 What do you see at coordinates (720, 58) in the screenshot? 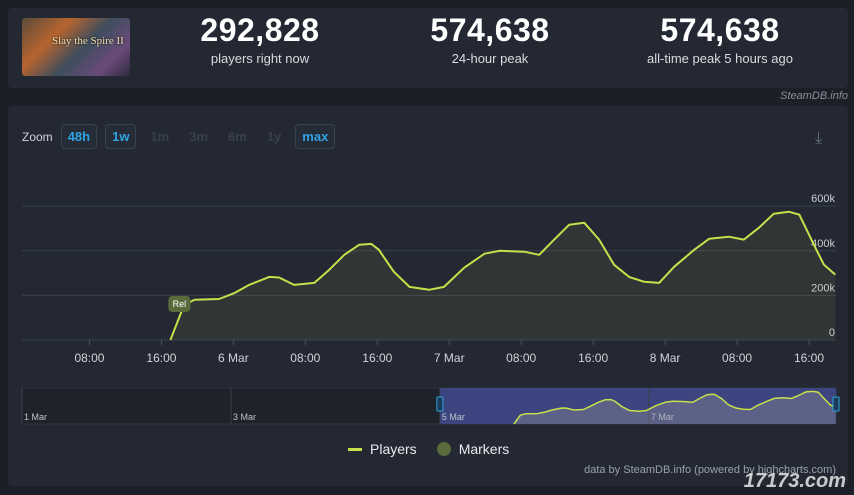
I see `stat-label: all-time peak 5 hours ago` at bounding box center [720, 58].